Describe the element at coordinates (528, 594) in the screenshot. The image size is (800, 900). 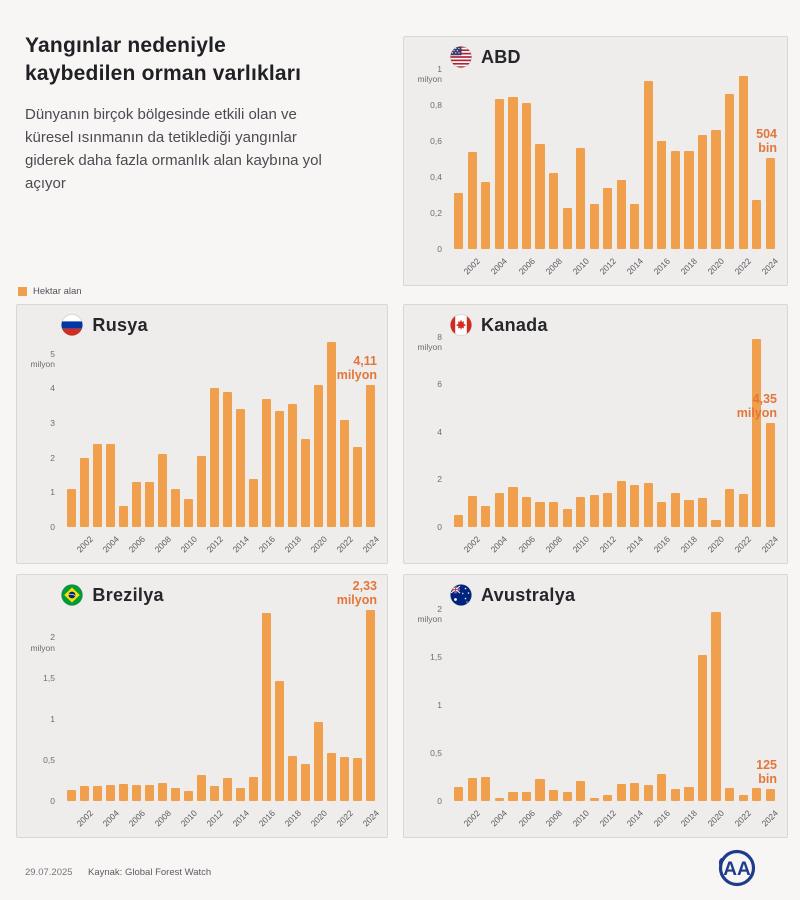
I see `chart-title: Avustralya` at that location.